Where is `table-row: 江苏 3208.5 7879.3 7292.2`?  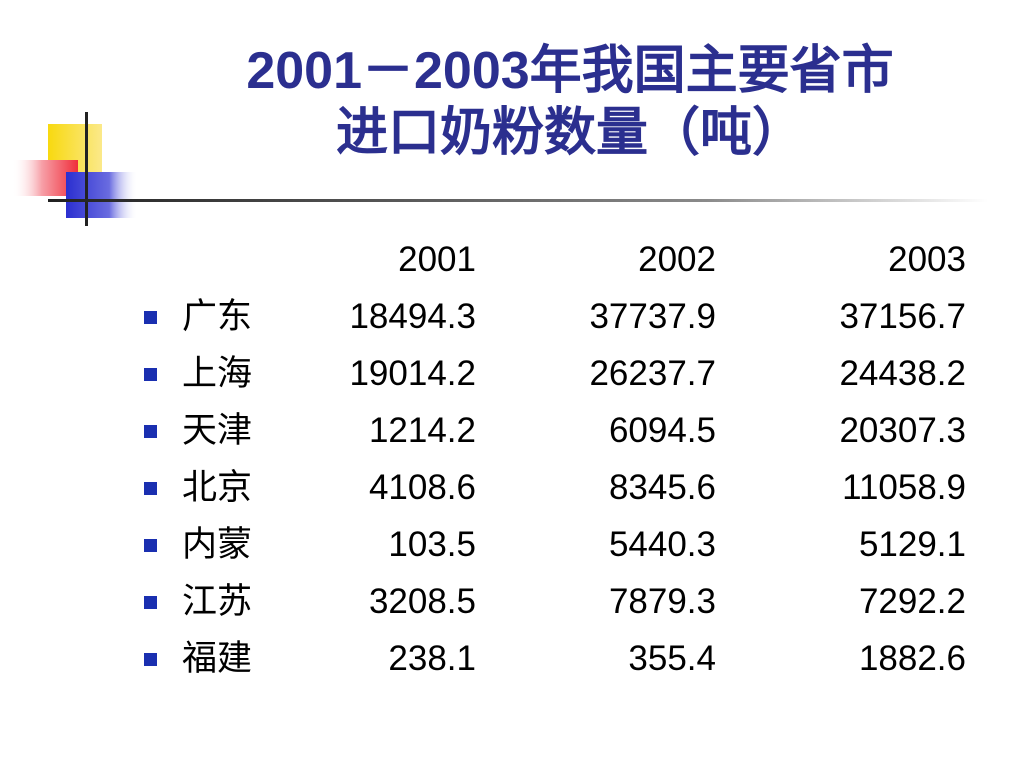 table-row: 江苏 3208.5 7879.3 7292.2 is located at coordinates (512, 602).